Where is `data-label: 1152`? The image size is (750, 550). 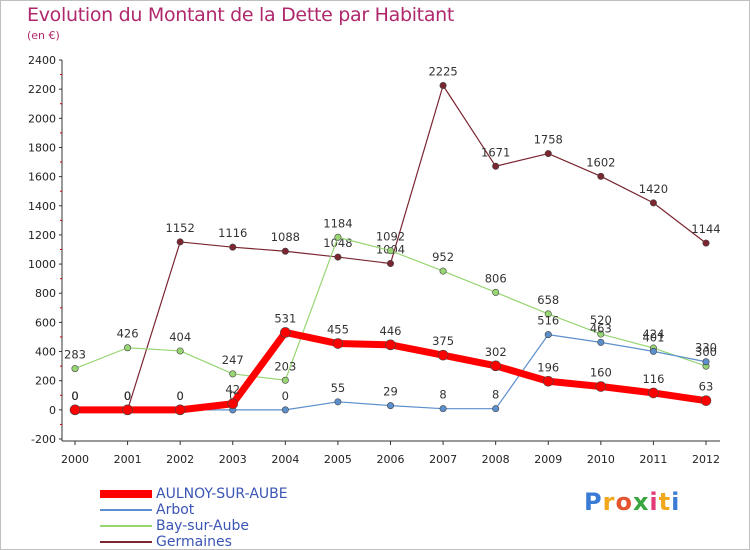
data-label: 1152 is located at coordinates (180, 228).